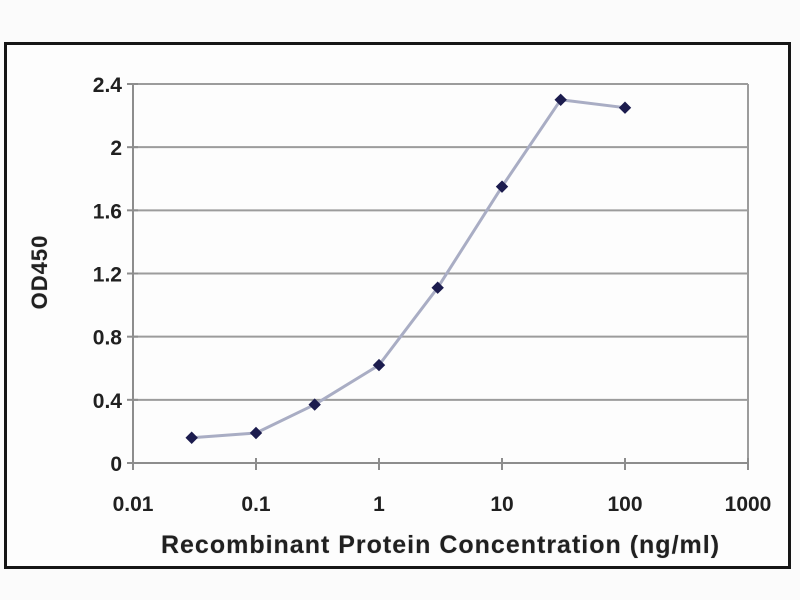 Image resolution: width=800 pixels, height=600 pixels. I want to click on y-tick-label: 2, so click(116, 148).